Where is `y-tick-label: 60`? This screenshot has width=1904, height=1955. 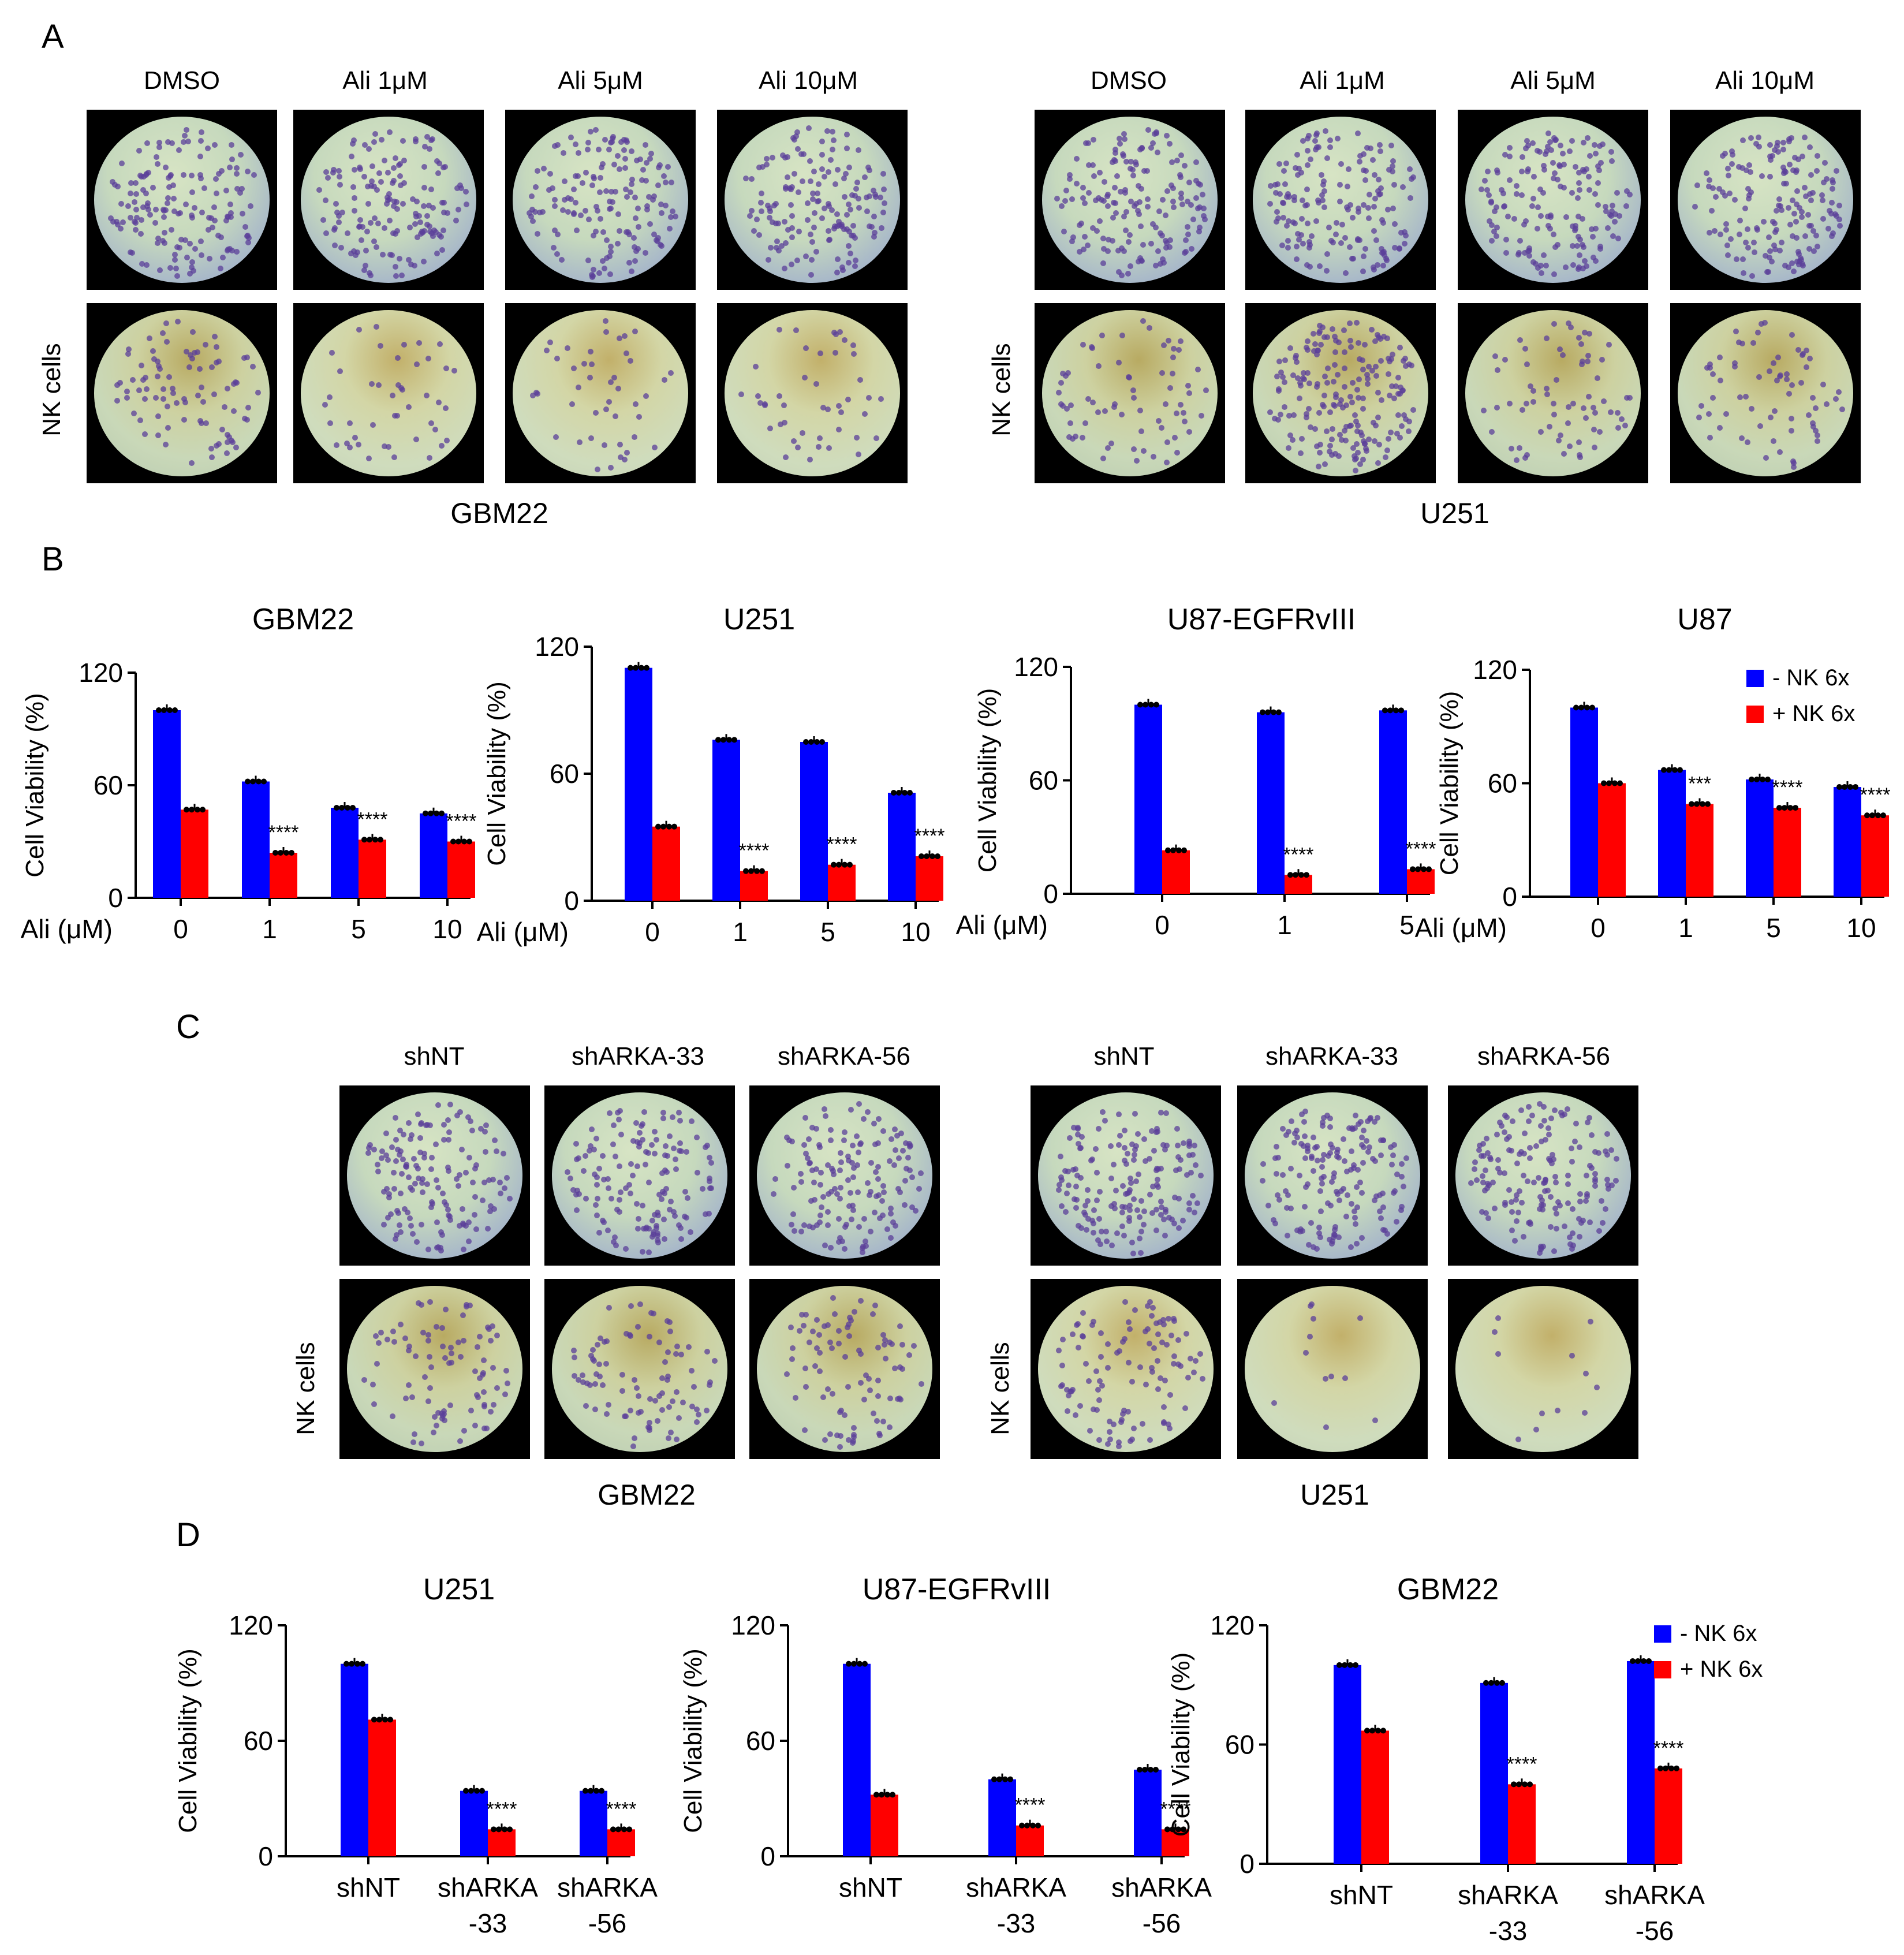
y-tick-label: 60 is located at coordinates (1043, 781).